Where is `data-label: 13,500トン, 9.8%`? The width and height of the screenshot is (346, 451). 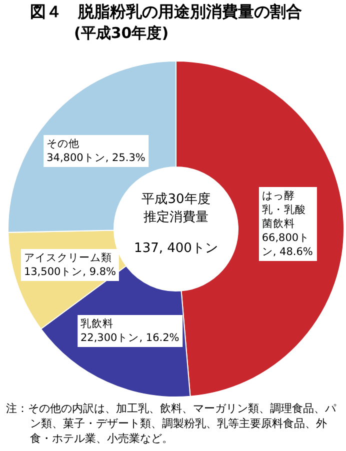
data-label: 13,500トン, 9.8% is located at coordinates (70, 272).